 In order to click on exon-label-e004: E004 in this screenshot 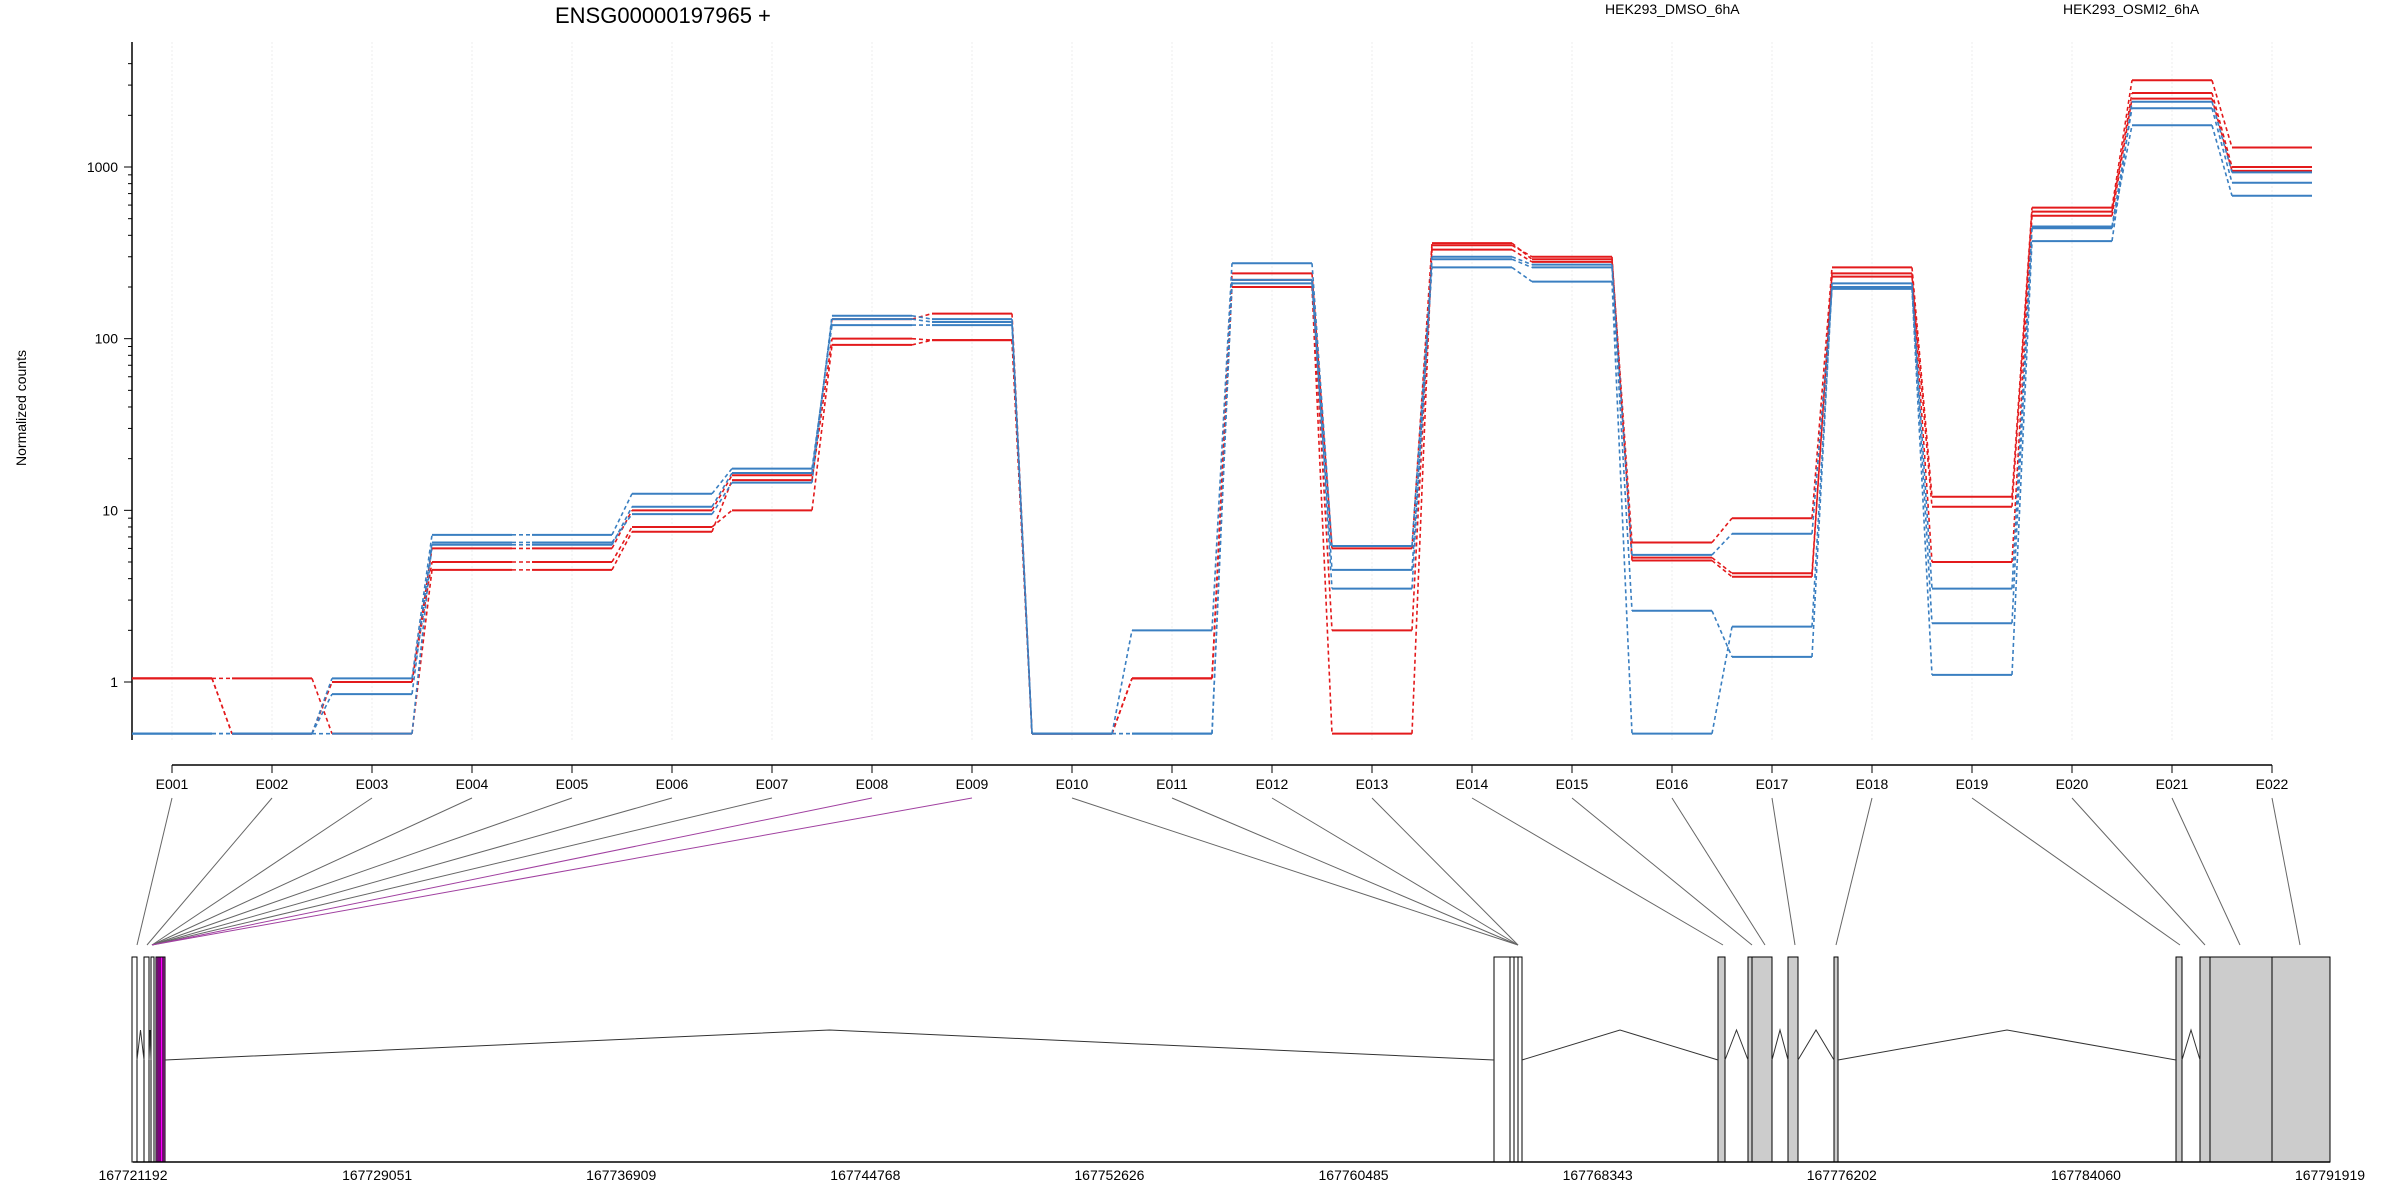, I will do `click(472, 784)`.